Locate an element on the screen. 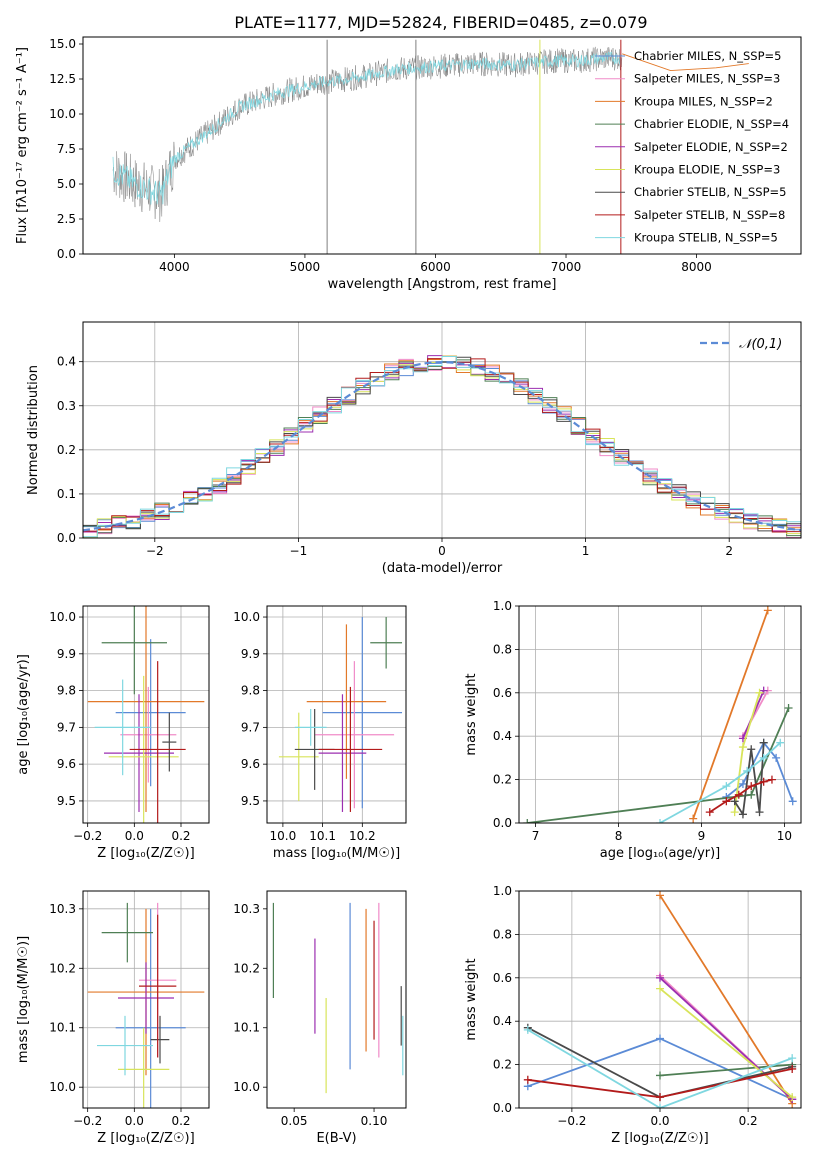 This screenshot has width=819, height=1170. x-tick-label: 0.2 is located at coordinates (180, 1121).